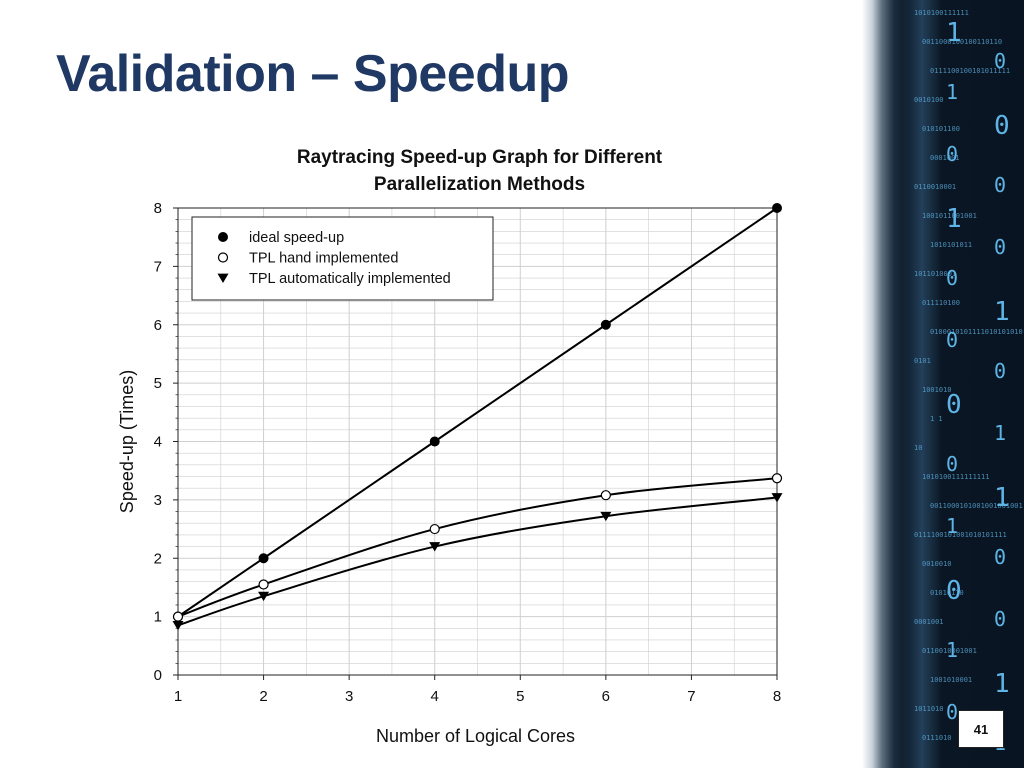 The height and width of the screenshot is (768, 1024). I want to click on x-tick-label: 8, so click(777, 696).